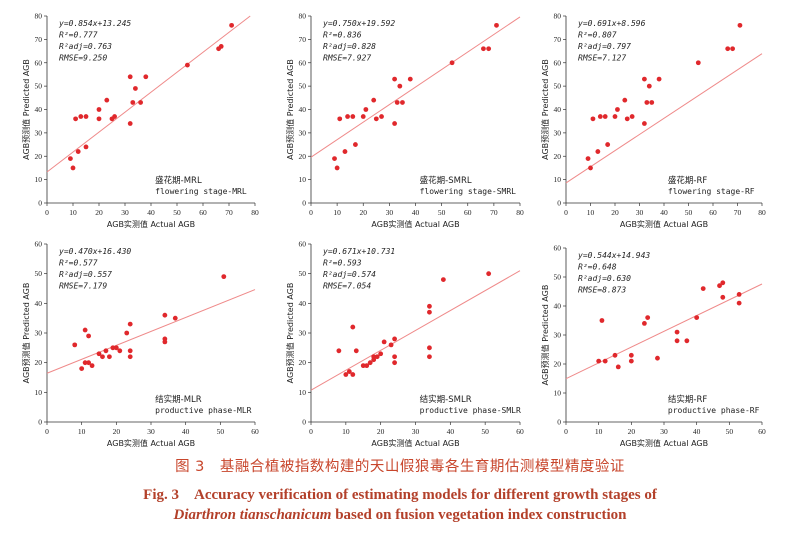 The height and width of the screenshot is (545, 800). I want to click on model-label-cn: 结实期-RF, so click(687, 399).